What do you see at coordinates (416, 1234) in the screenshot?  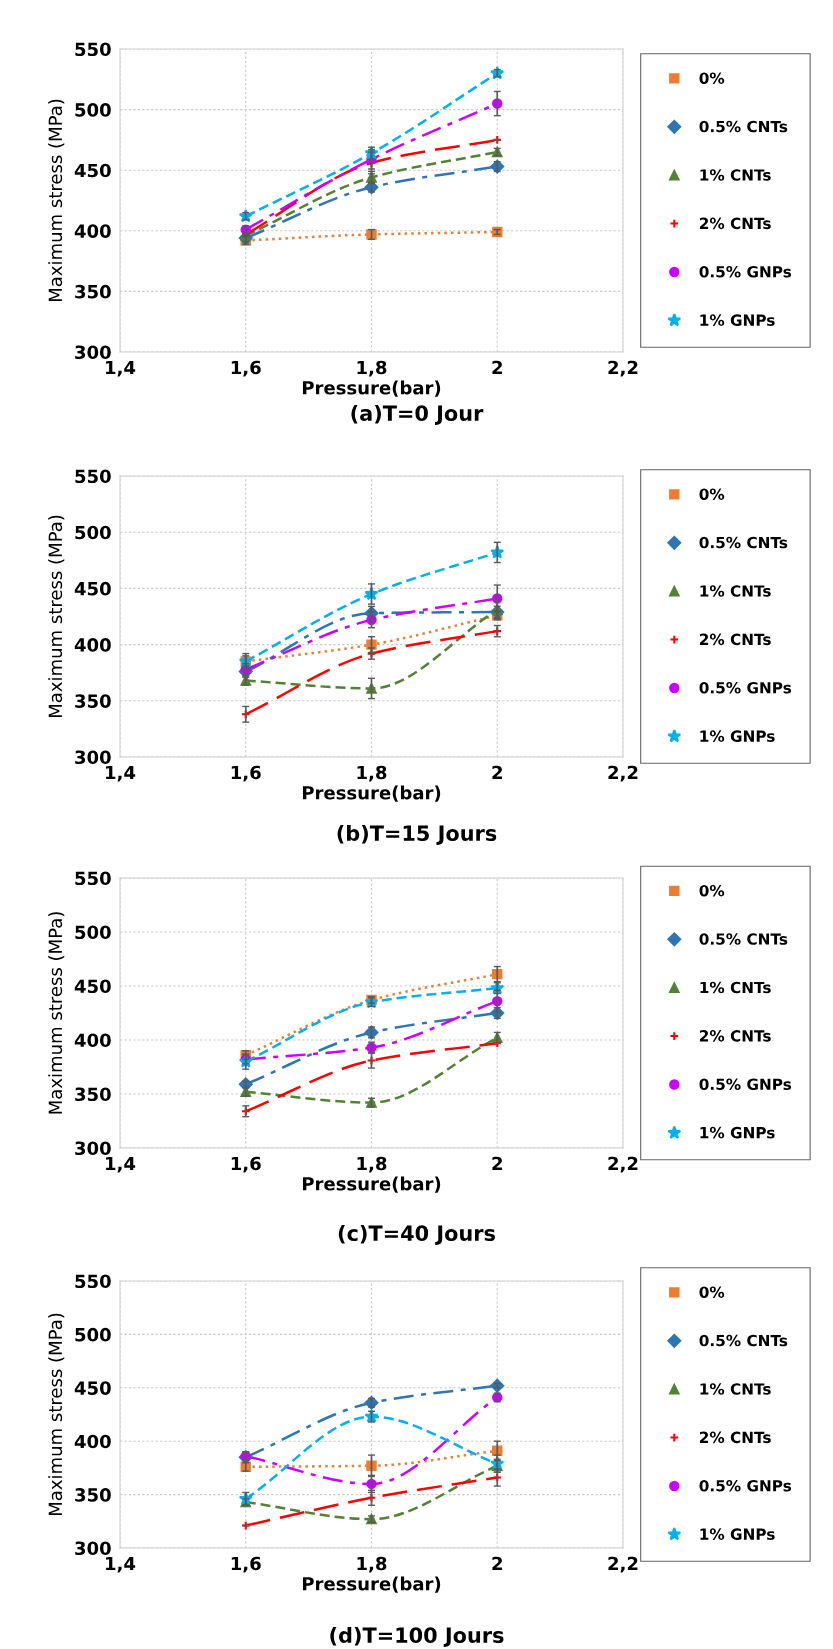 I see `text: (c)T=40 Jours` at bounding box center [416, 1234].